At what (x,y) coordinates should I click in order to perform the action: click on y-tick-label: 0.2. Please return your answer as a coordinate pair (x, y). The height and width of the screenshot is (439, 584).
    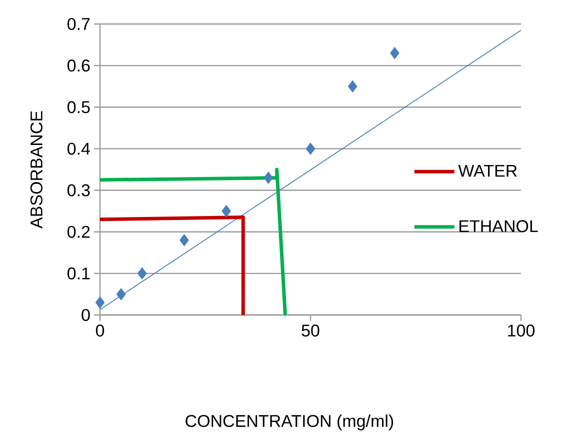
    Looking at the image, I should click on (79, 232).